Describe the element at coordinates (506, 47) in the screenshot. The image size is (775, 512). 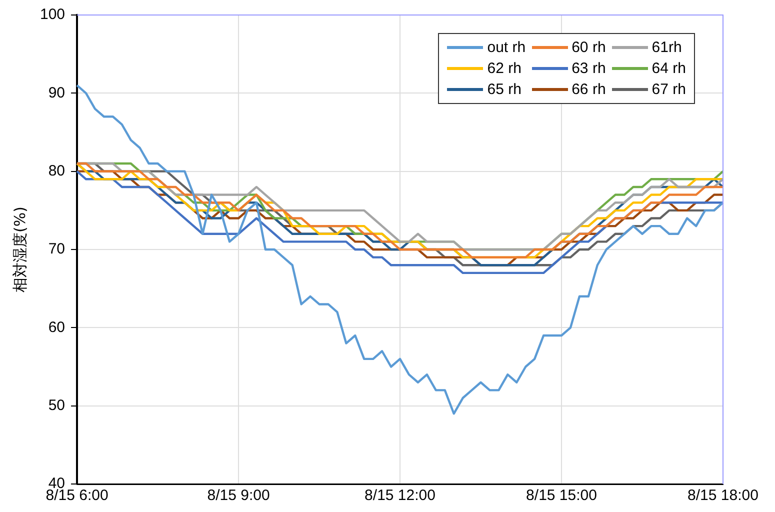
I see `legend-label: out rh` at that location.